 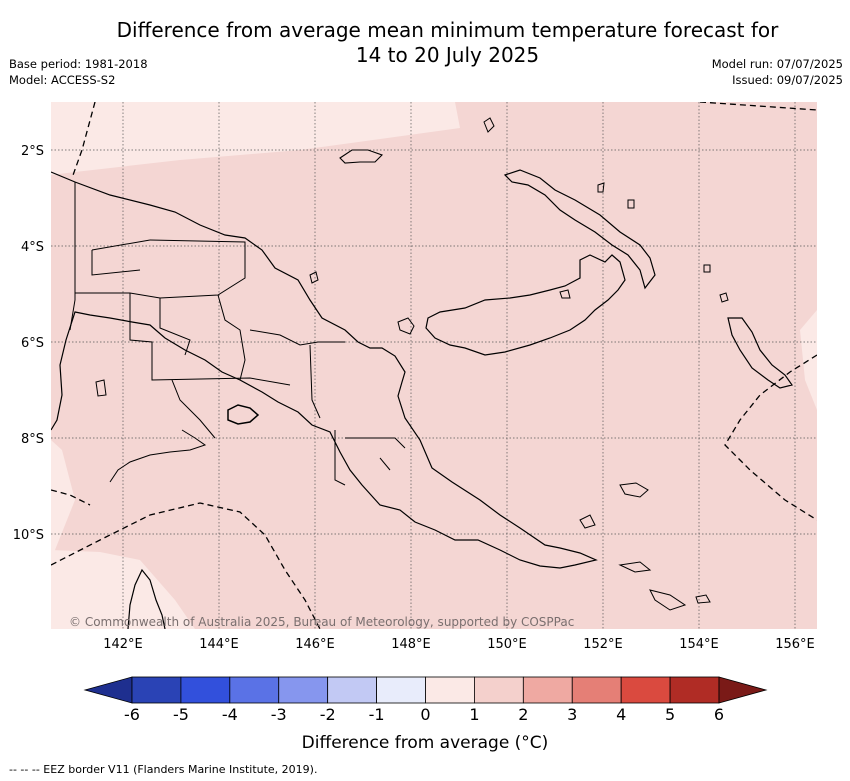 What do you see at coordinates (795, 644) in the screenshot?
I see `lon-label: 156°E` at bounding box center [795, 644].